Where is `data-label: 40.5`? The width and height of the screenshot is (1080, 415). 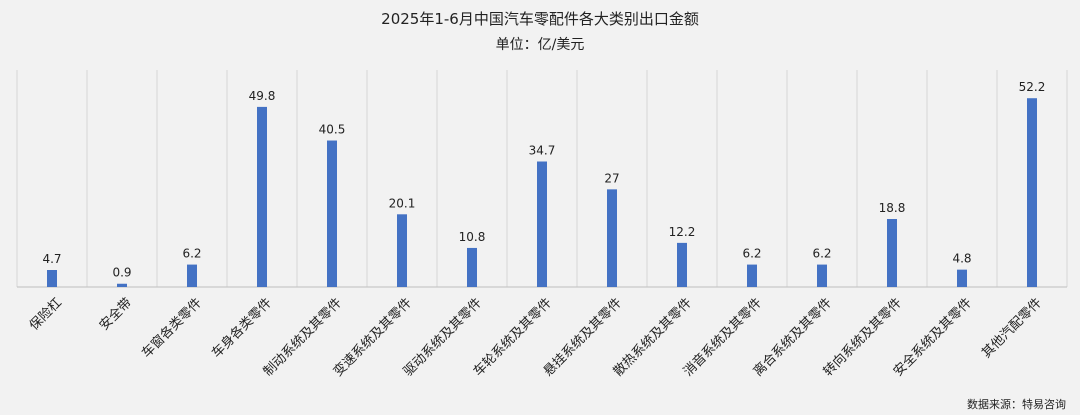 data-label: 40.5 is located at coordinates (332, 130).